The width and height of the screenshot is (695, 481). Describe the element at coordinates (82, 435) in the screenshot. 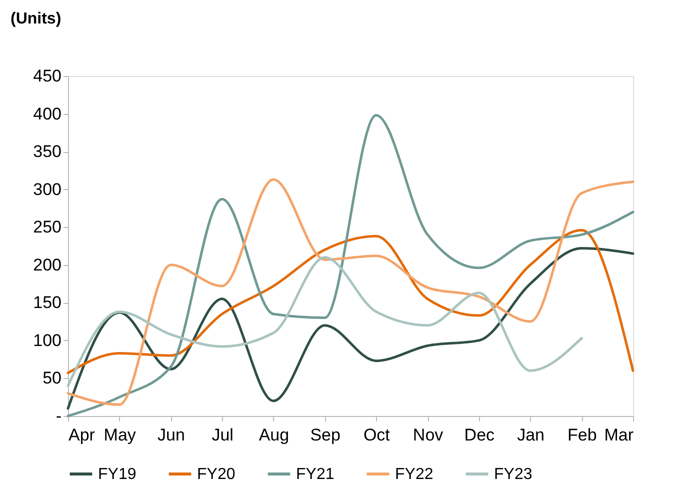

I see `x-tick-label: Apr` at that location.